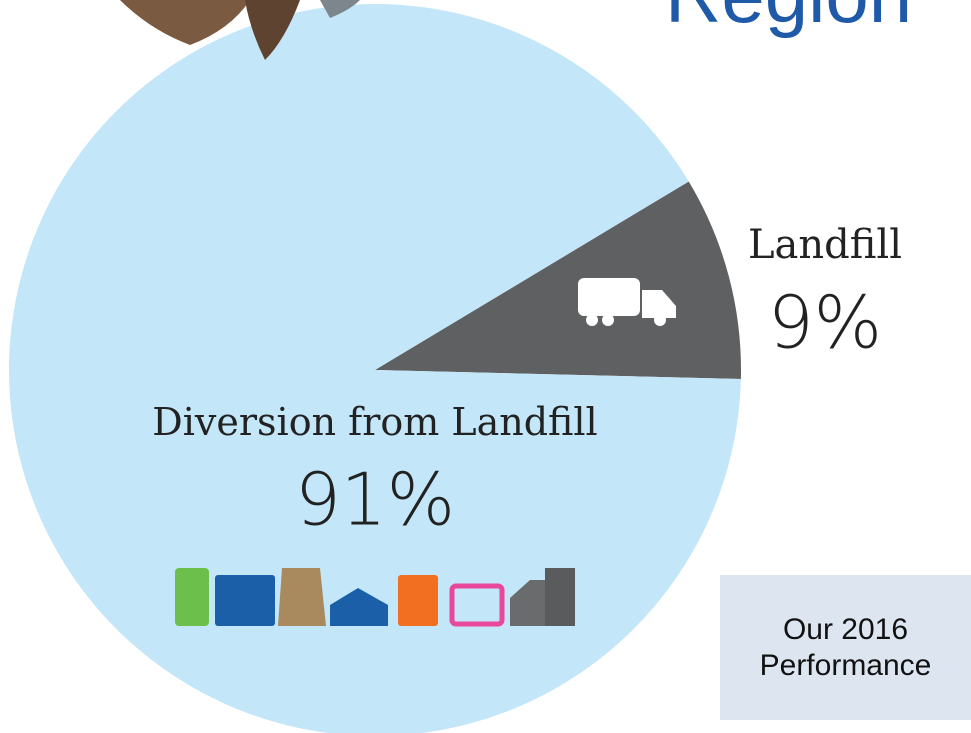 The width and height of the screenshot is (971, 733). I want to click on slice-label: Diversion from Landfill, so click(374, 422).